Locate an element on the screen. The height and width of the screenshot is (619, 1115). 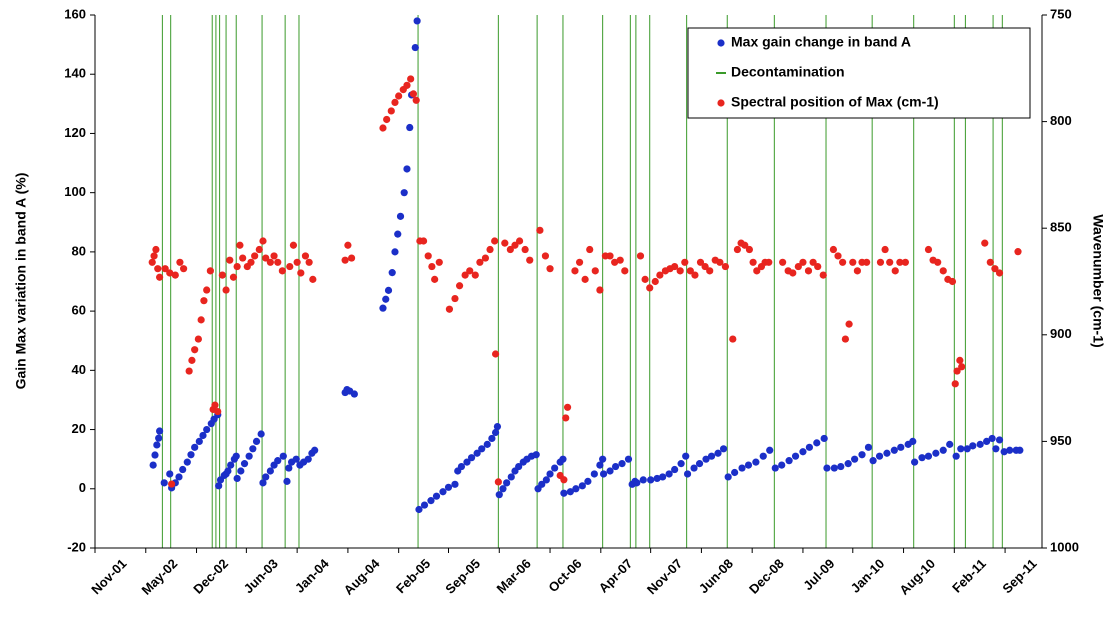
x-tick-label: Sep-11 is located at coordinates (1019, 576).